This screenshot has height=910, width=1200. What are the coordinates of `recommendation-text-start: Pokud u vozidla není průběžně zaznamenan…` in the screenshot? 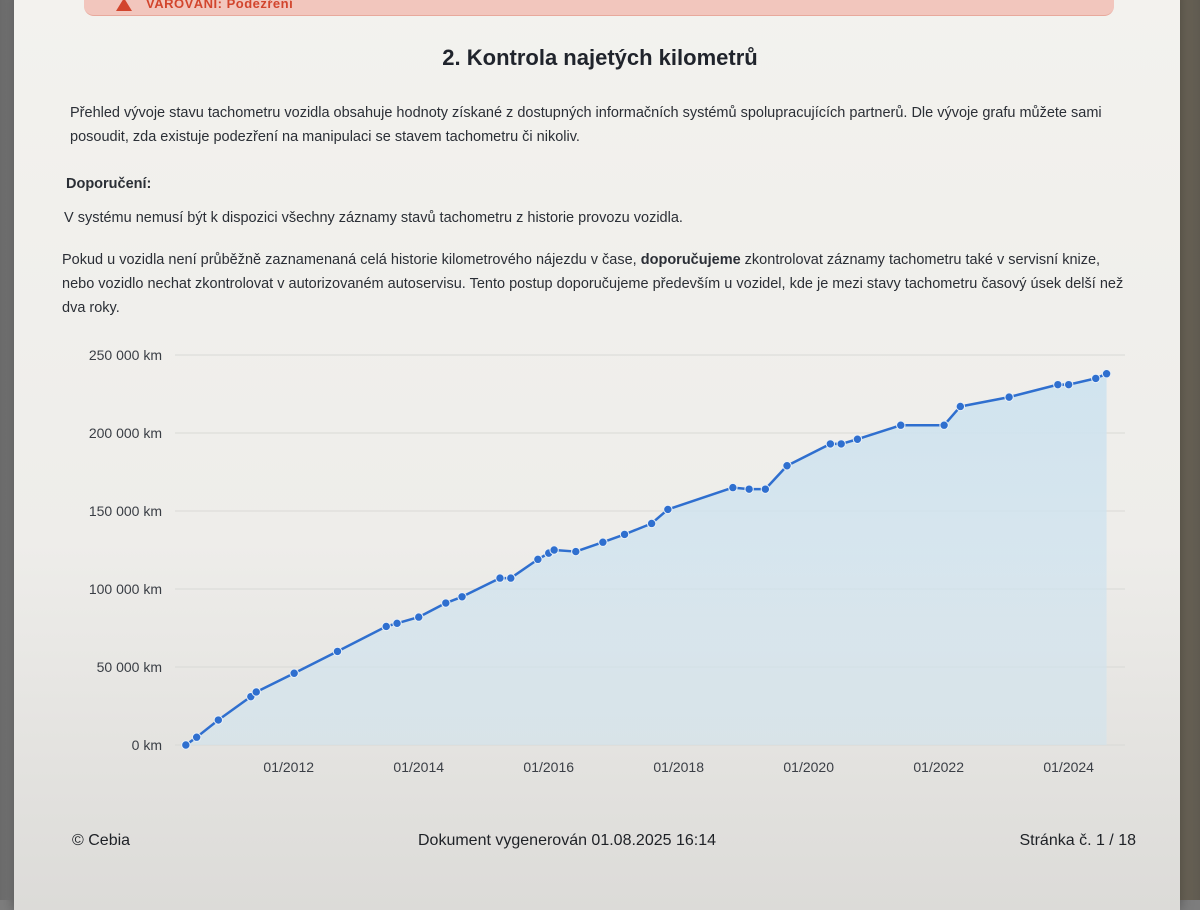 It's located at (351, 260).